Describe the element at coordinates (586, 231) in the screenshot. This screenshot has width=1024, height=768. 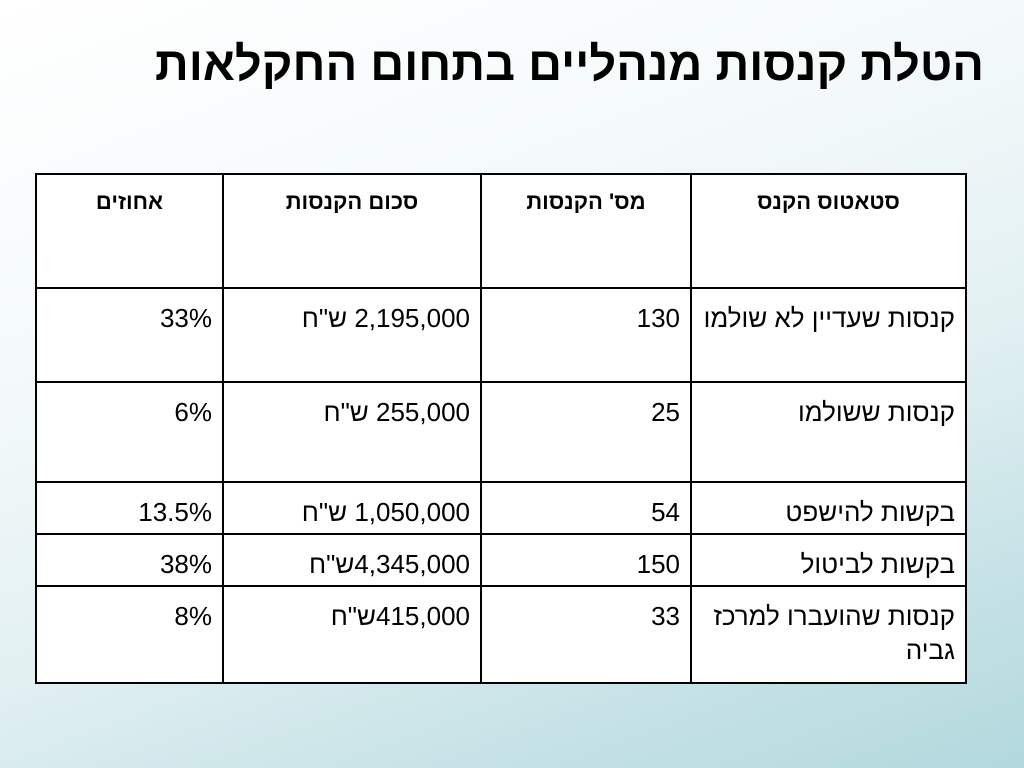
I see `header-count: מס' הקנסות` at that location.